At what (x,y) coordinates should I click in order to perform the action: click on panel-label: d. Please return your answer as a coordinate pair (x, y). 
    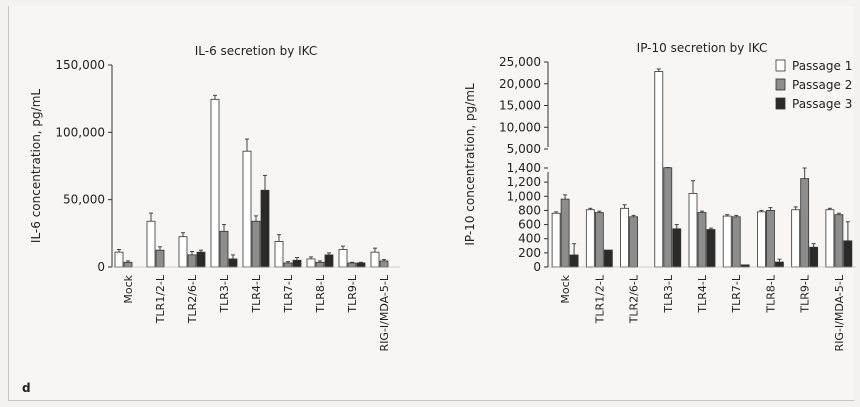
    Looking at the image, I should click on (26, 388).